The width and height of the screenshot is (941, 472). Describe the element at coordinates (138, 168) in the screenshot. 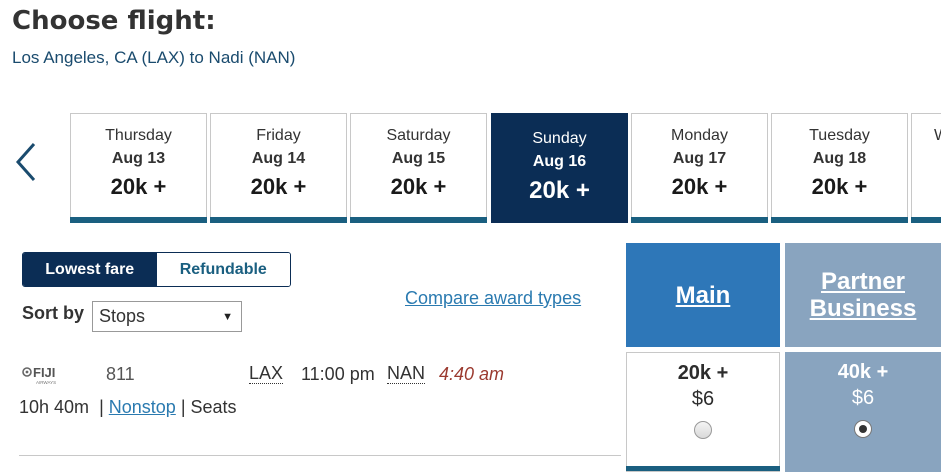

I see `date-card-thursday: Thursday Aug 13 20k +` at that location.